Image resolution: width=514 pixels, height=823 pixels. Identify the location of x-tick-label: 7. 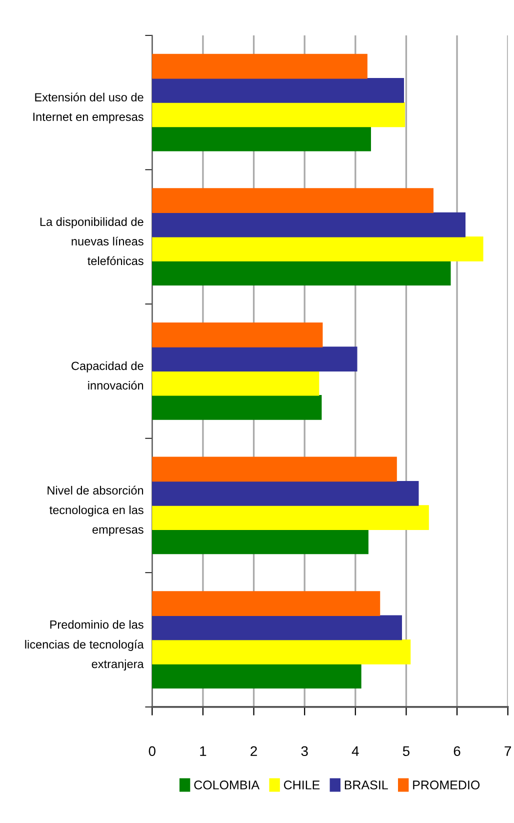
(507, 751).